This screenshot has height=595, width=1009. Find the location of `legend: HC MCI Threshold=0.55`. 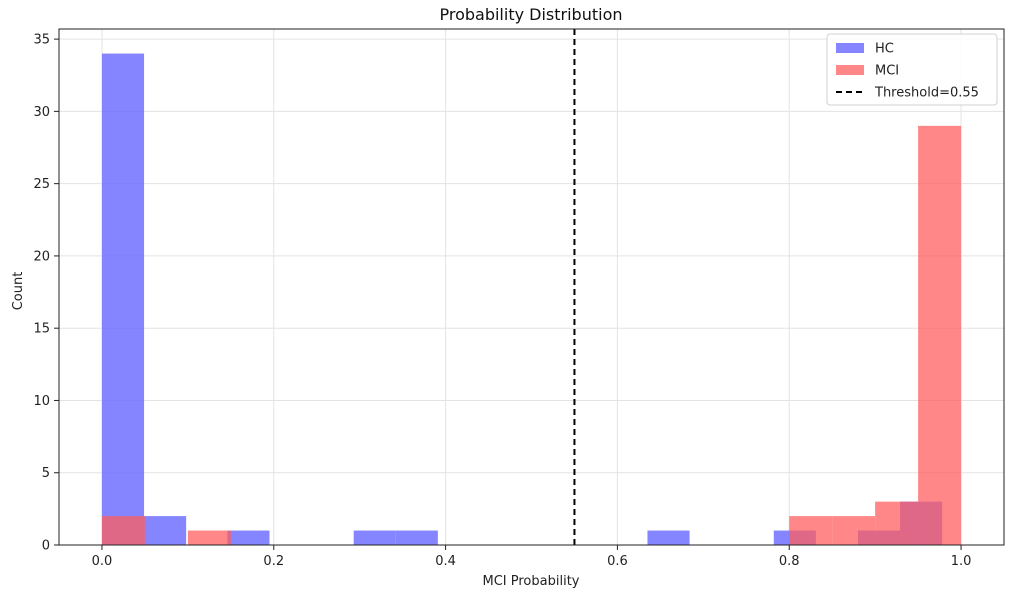

legend: HC MCI Threshold=0.55 is located at coordinates (912, 69).